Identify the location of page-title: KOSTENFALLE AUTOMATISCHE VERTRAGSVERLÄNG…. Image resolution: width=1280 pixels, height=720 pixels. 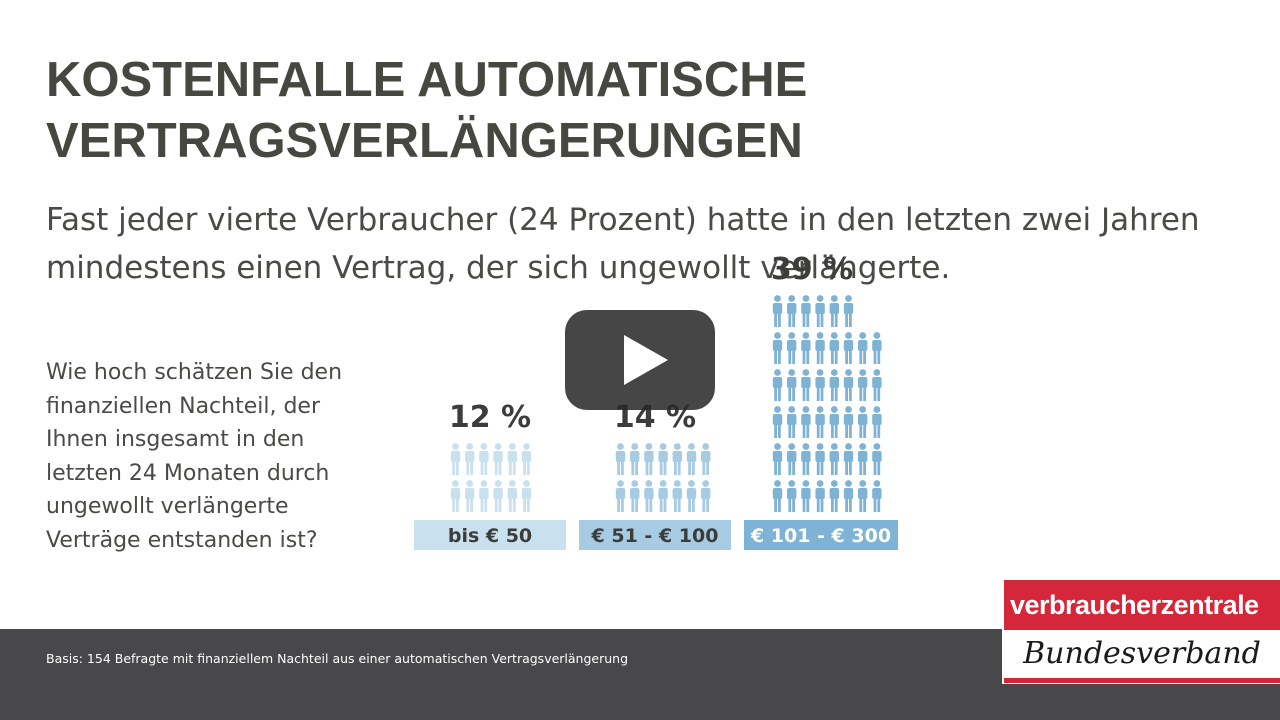
(546, 111).